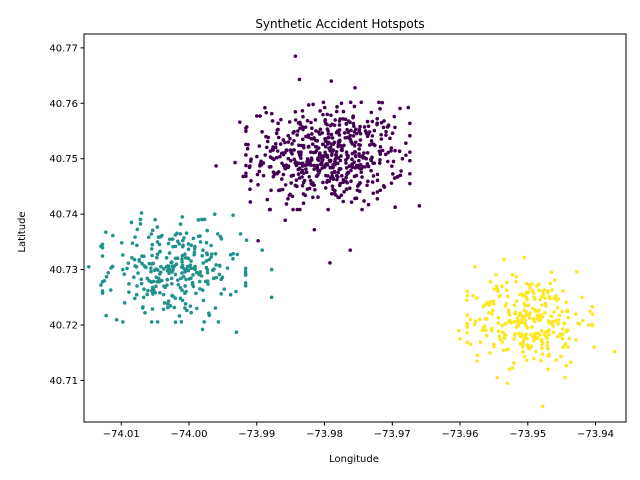  I want to click on chart-title: Synthetic Accident Hotspots, so click(339, 24).